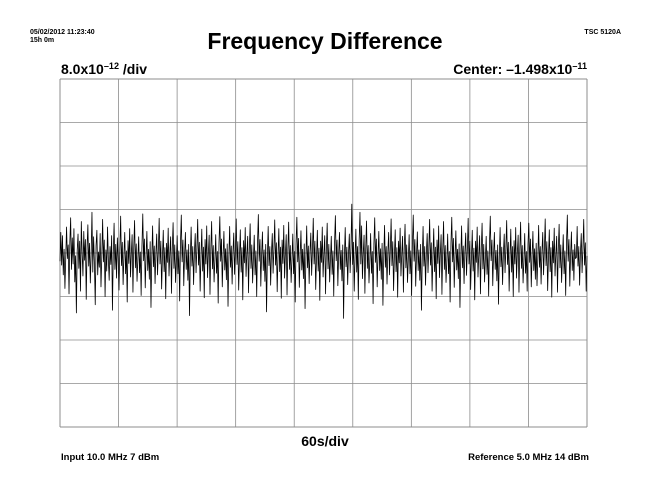  I want to click on vertical-scale-label: 8.0x10–12 /div, so click(104, 69).